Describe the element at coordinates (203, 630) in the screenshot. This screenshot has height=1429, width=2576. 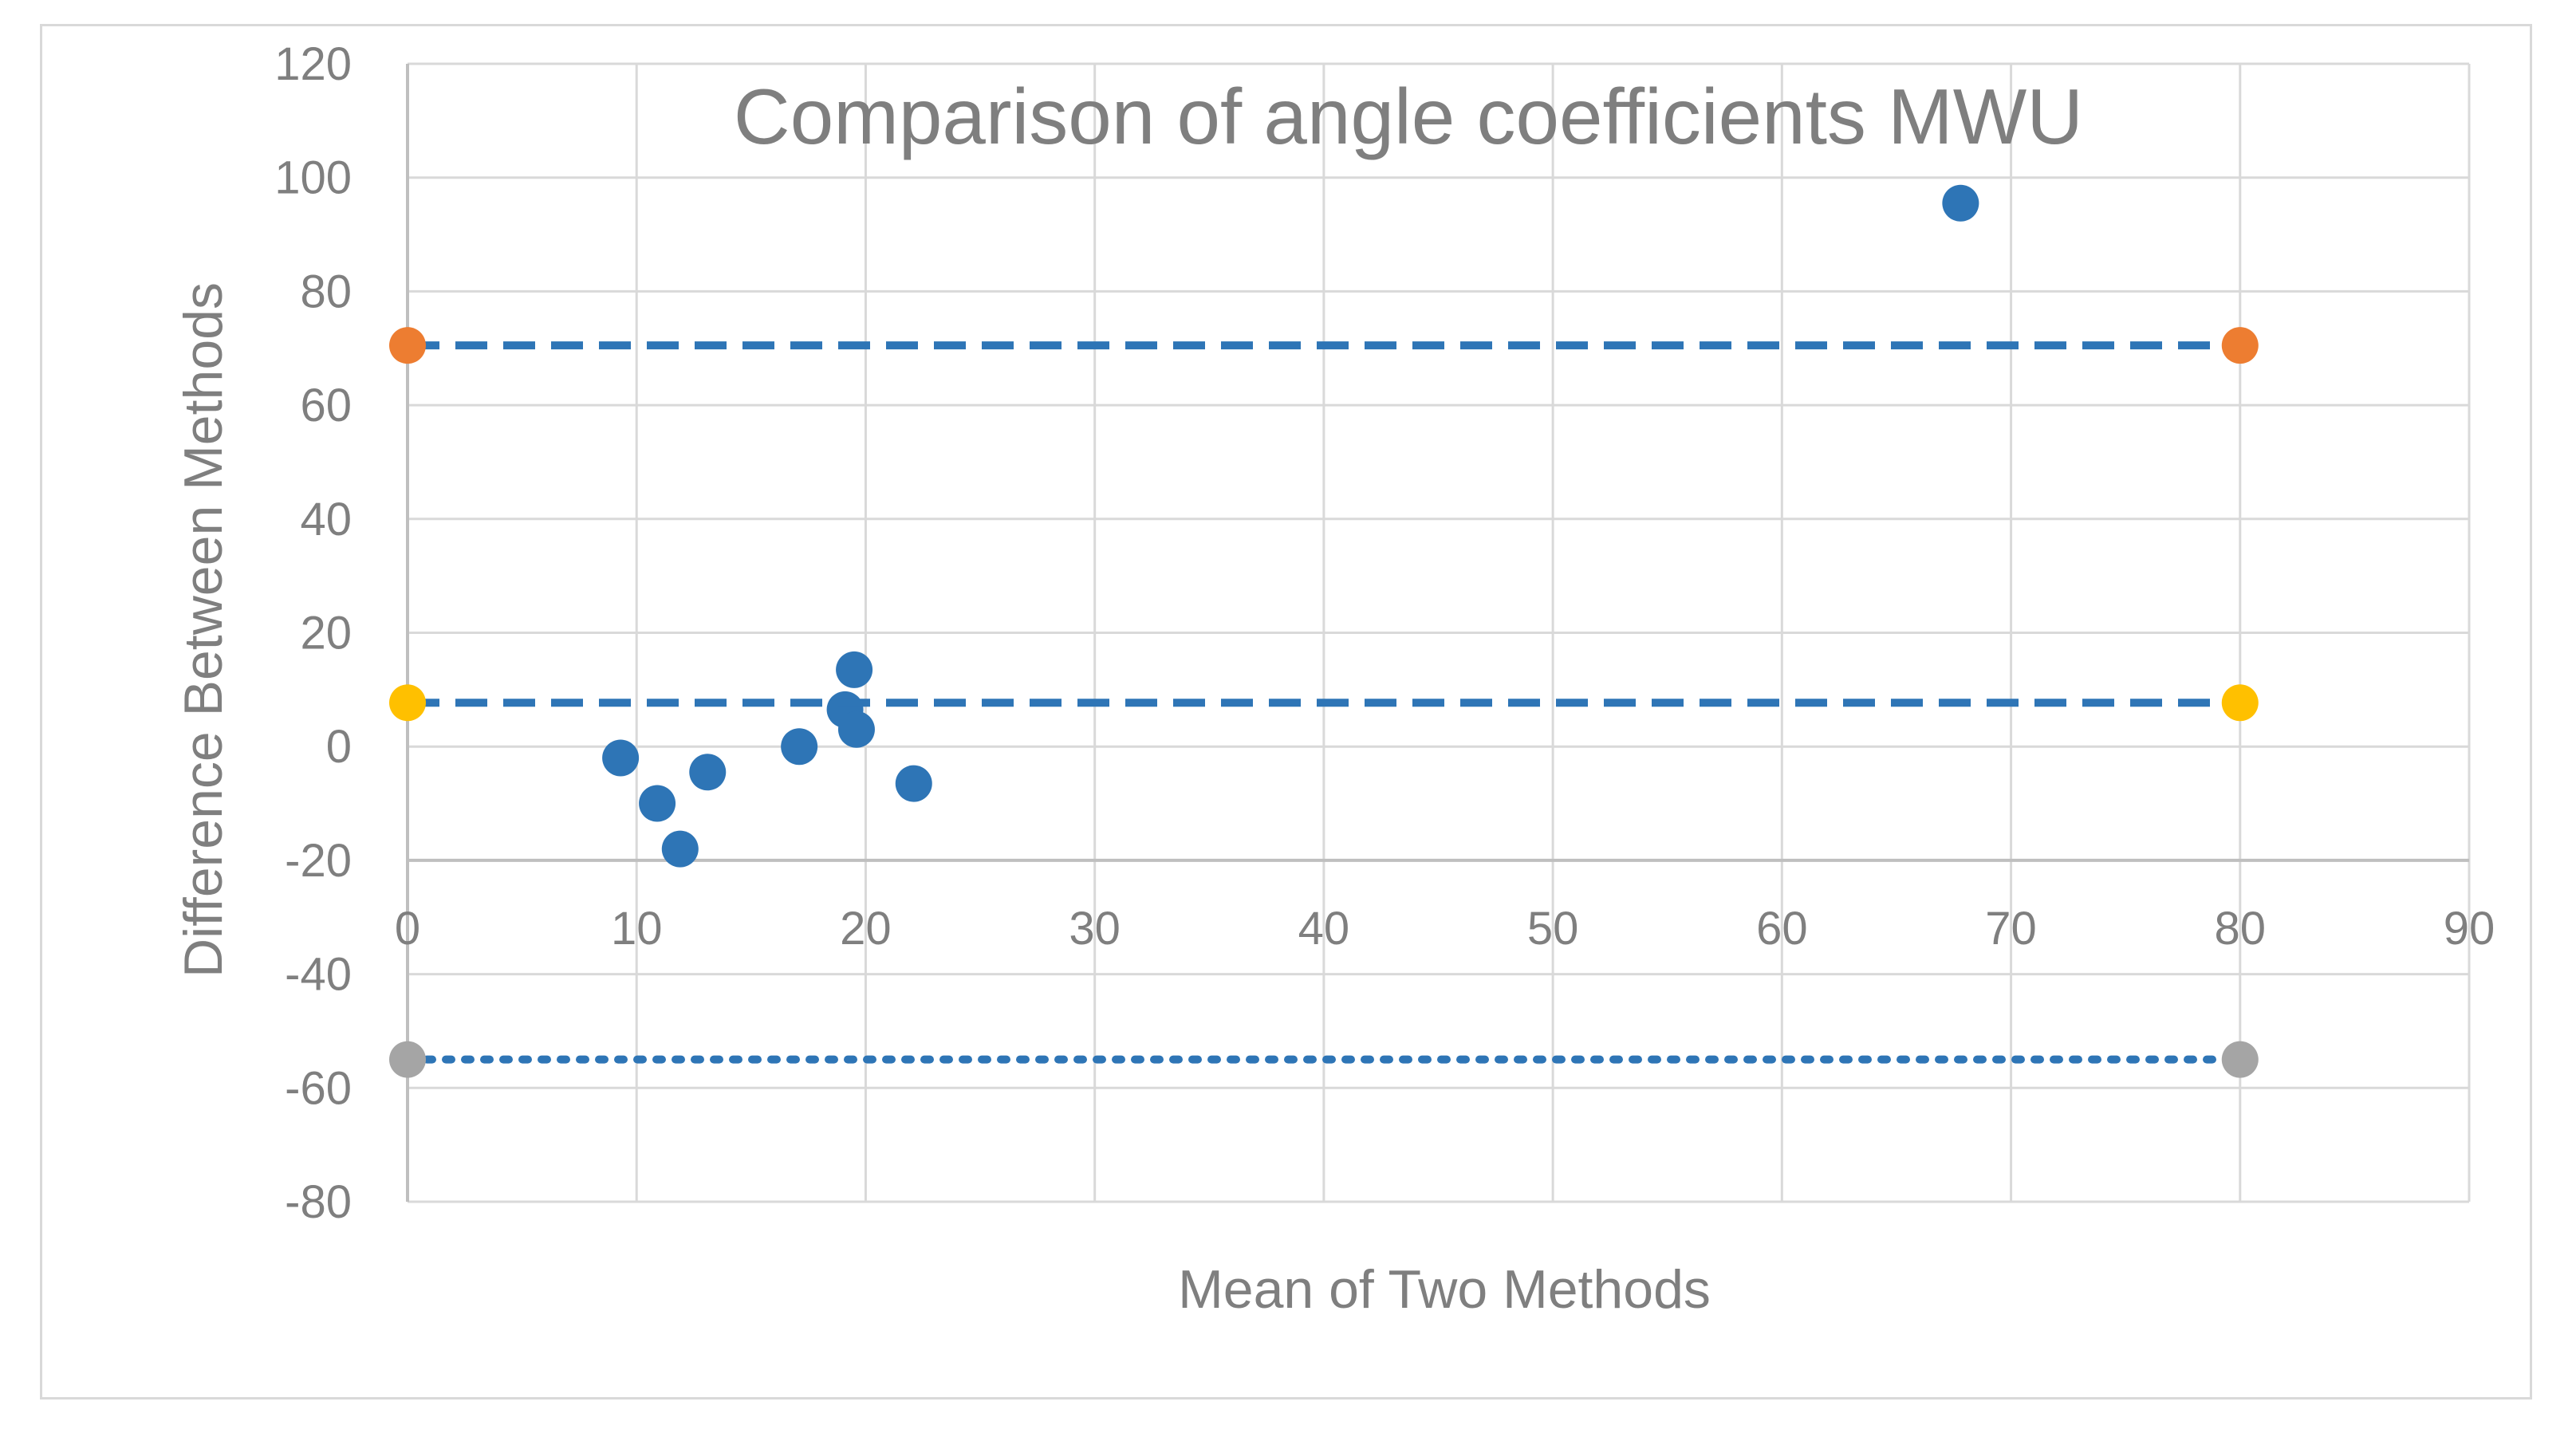
I see `y-axis-title: Difference Between Methods` at that location.